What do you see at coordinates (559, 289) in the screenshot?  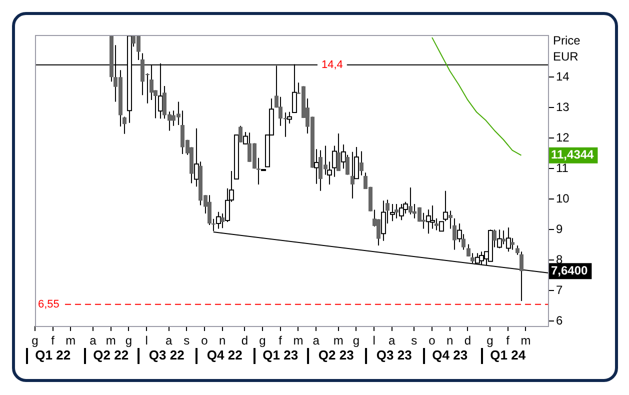 I see `y-tick-label: 7` at bounding box center [559, 289].